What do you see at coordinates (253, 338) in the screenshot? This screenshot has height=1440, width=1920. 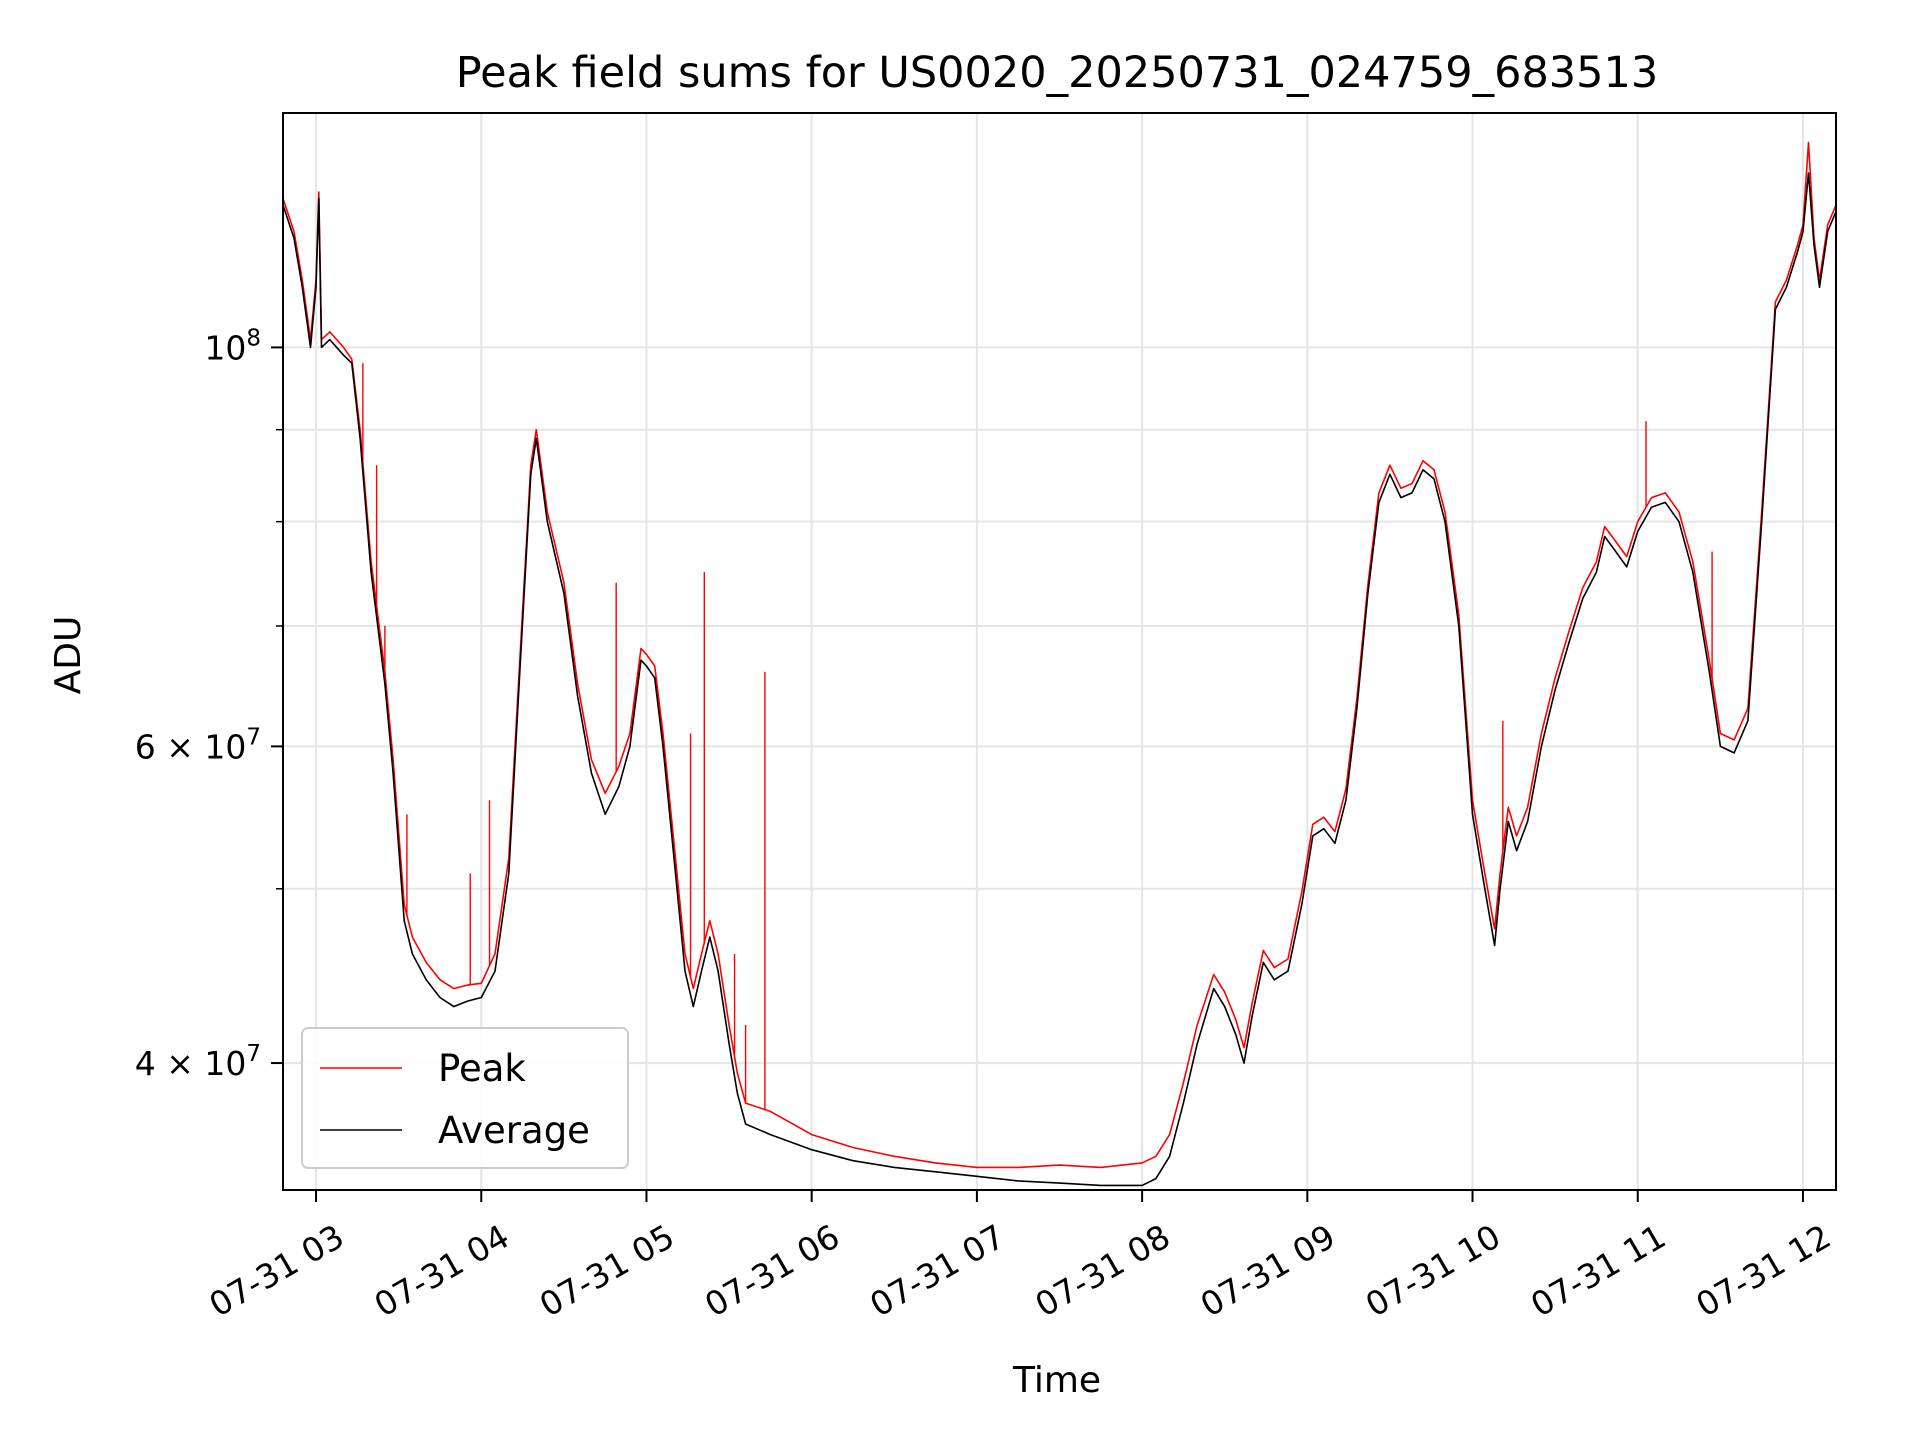 I see `y-tick-label-exponent: 8` at bounding box center [253, 338].